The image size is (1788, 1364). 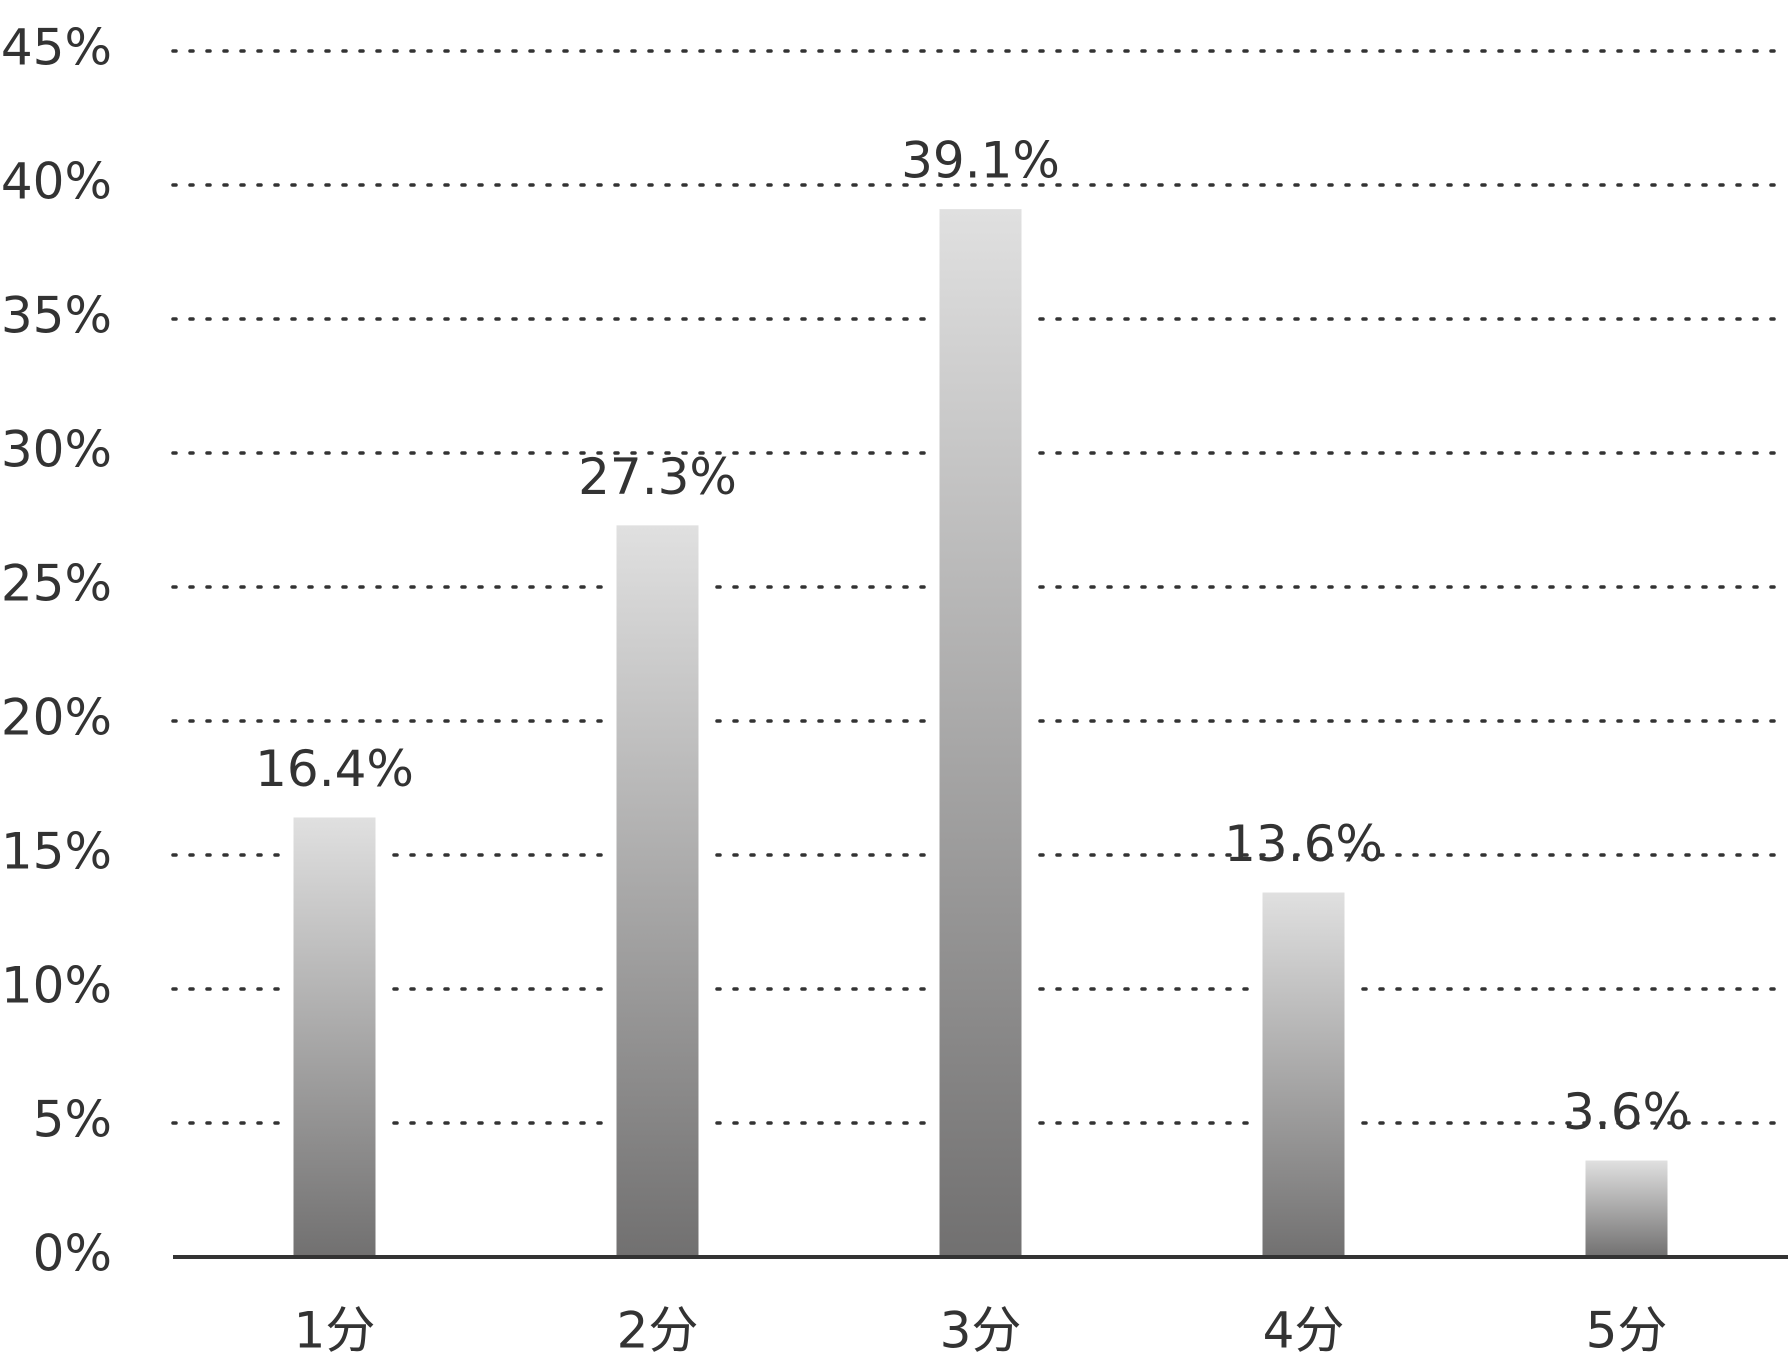 What do you see at coordinates (1627, 1331) in the screenshot?
I see `x-tick-label: 5分` at bounding box center [1627, 1331].